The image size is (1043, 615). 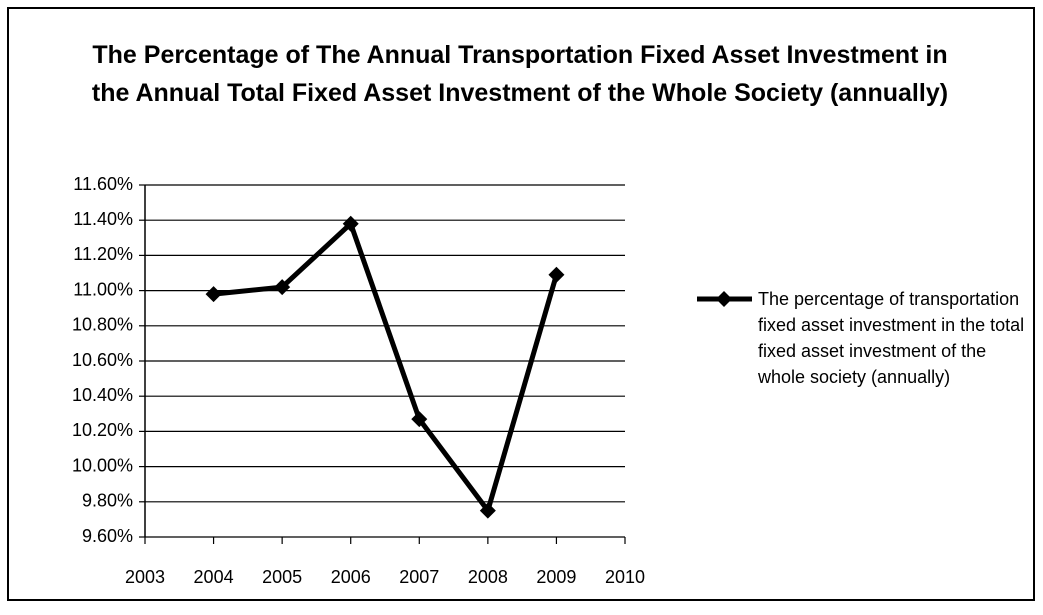 I want to click on x-tick-label: 2006, so click(x=351, y=577).